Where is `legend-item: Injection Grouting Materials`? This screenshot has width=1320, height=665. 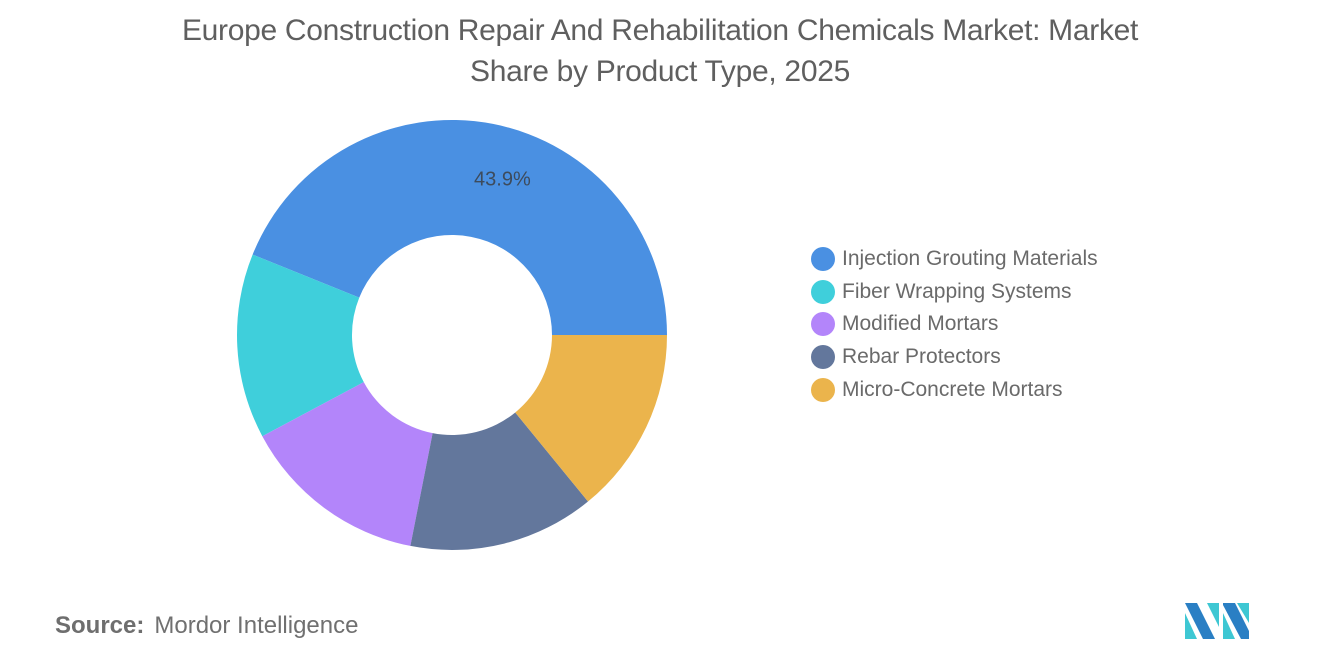 legend-item: Injection Grouting Materials is located at coordinates (954, 259).